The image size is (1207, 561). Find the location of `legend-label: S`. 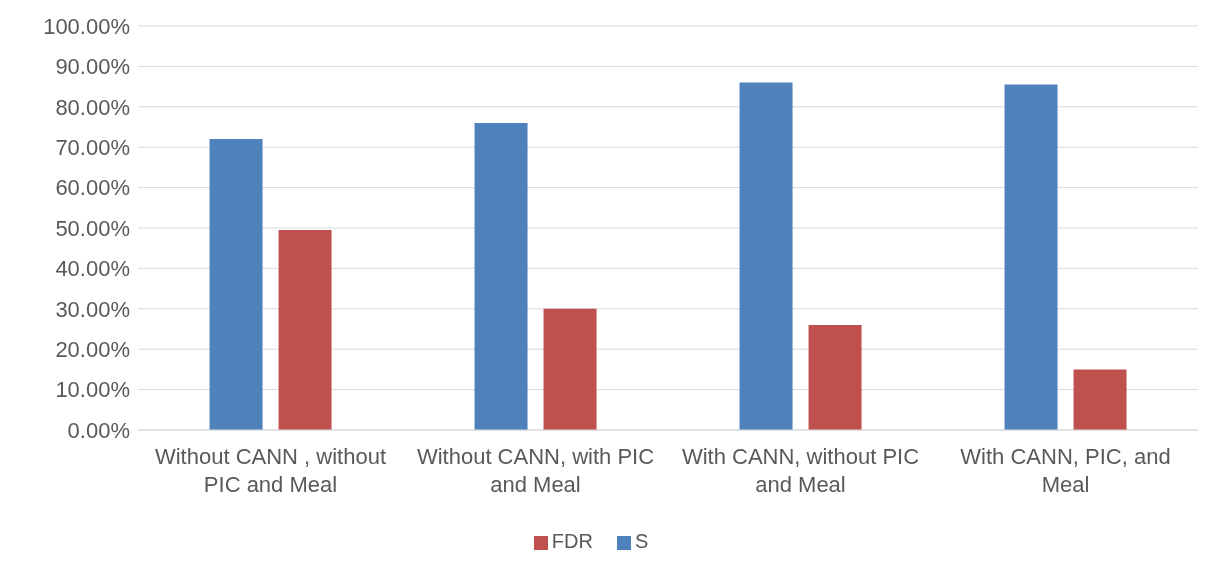

legend-label: S is located at coordinates (641, 541).